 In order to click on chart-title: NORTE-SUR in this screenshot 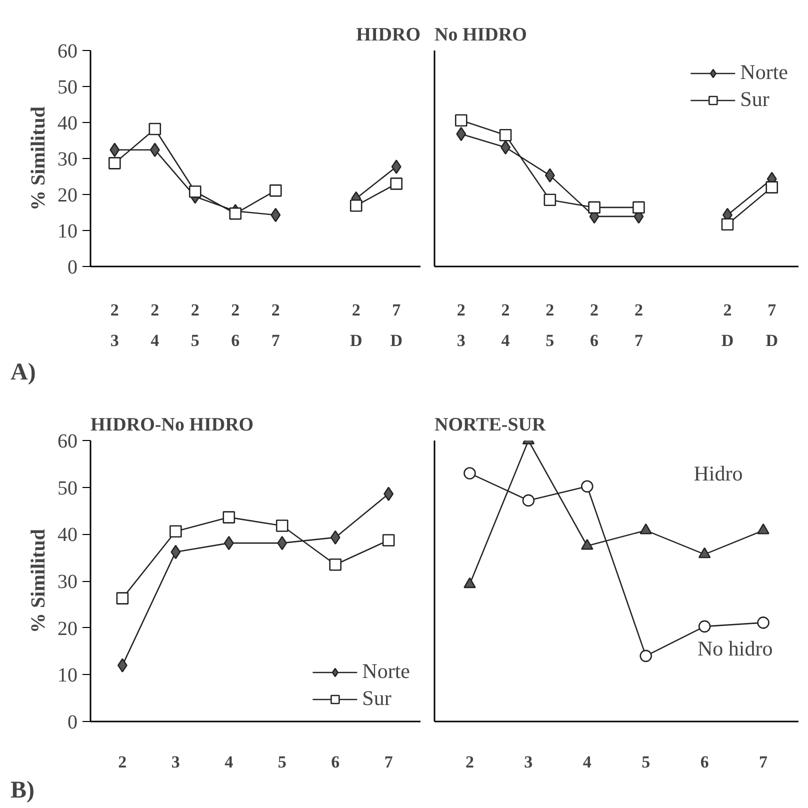, I will do `click(490, 425)`.